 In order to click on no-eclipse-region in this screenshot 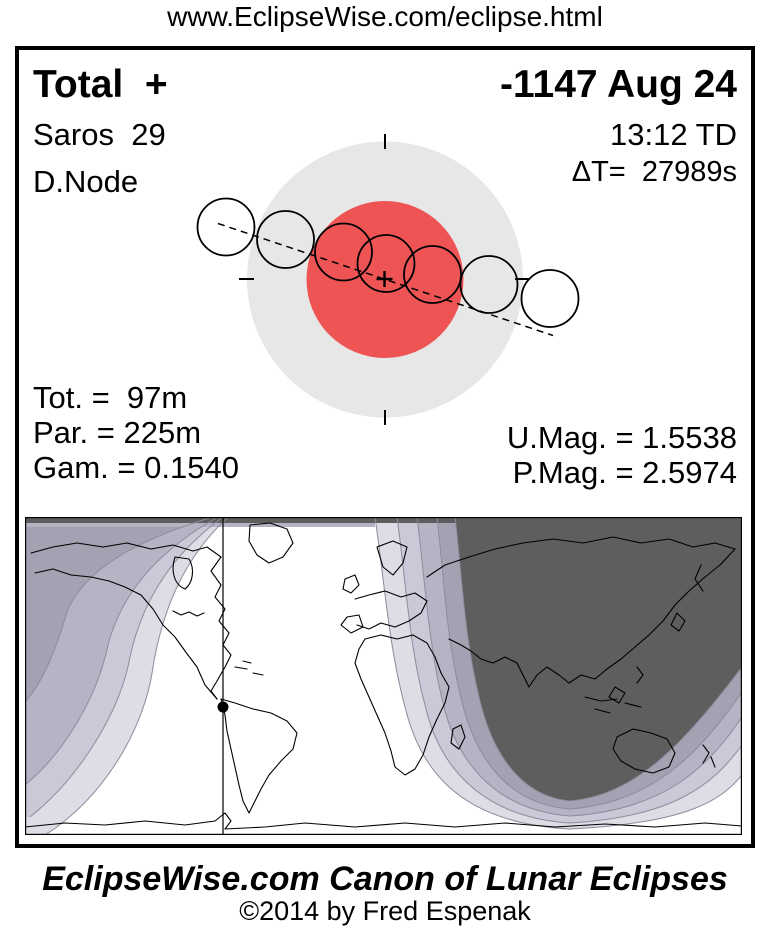, I will do `click(598, 659)`.